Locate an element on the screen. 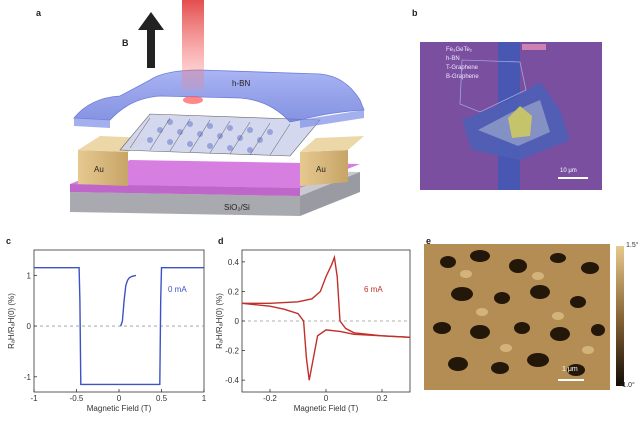 This screenshot has width=640, height=423. hbn-label: h-BN is located at coordinates (241, 83).